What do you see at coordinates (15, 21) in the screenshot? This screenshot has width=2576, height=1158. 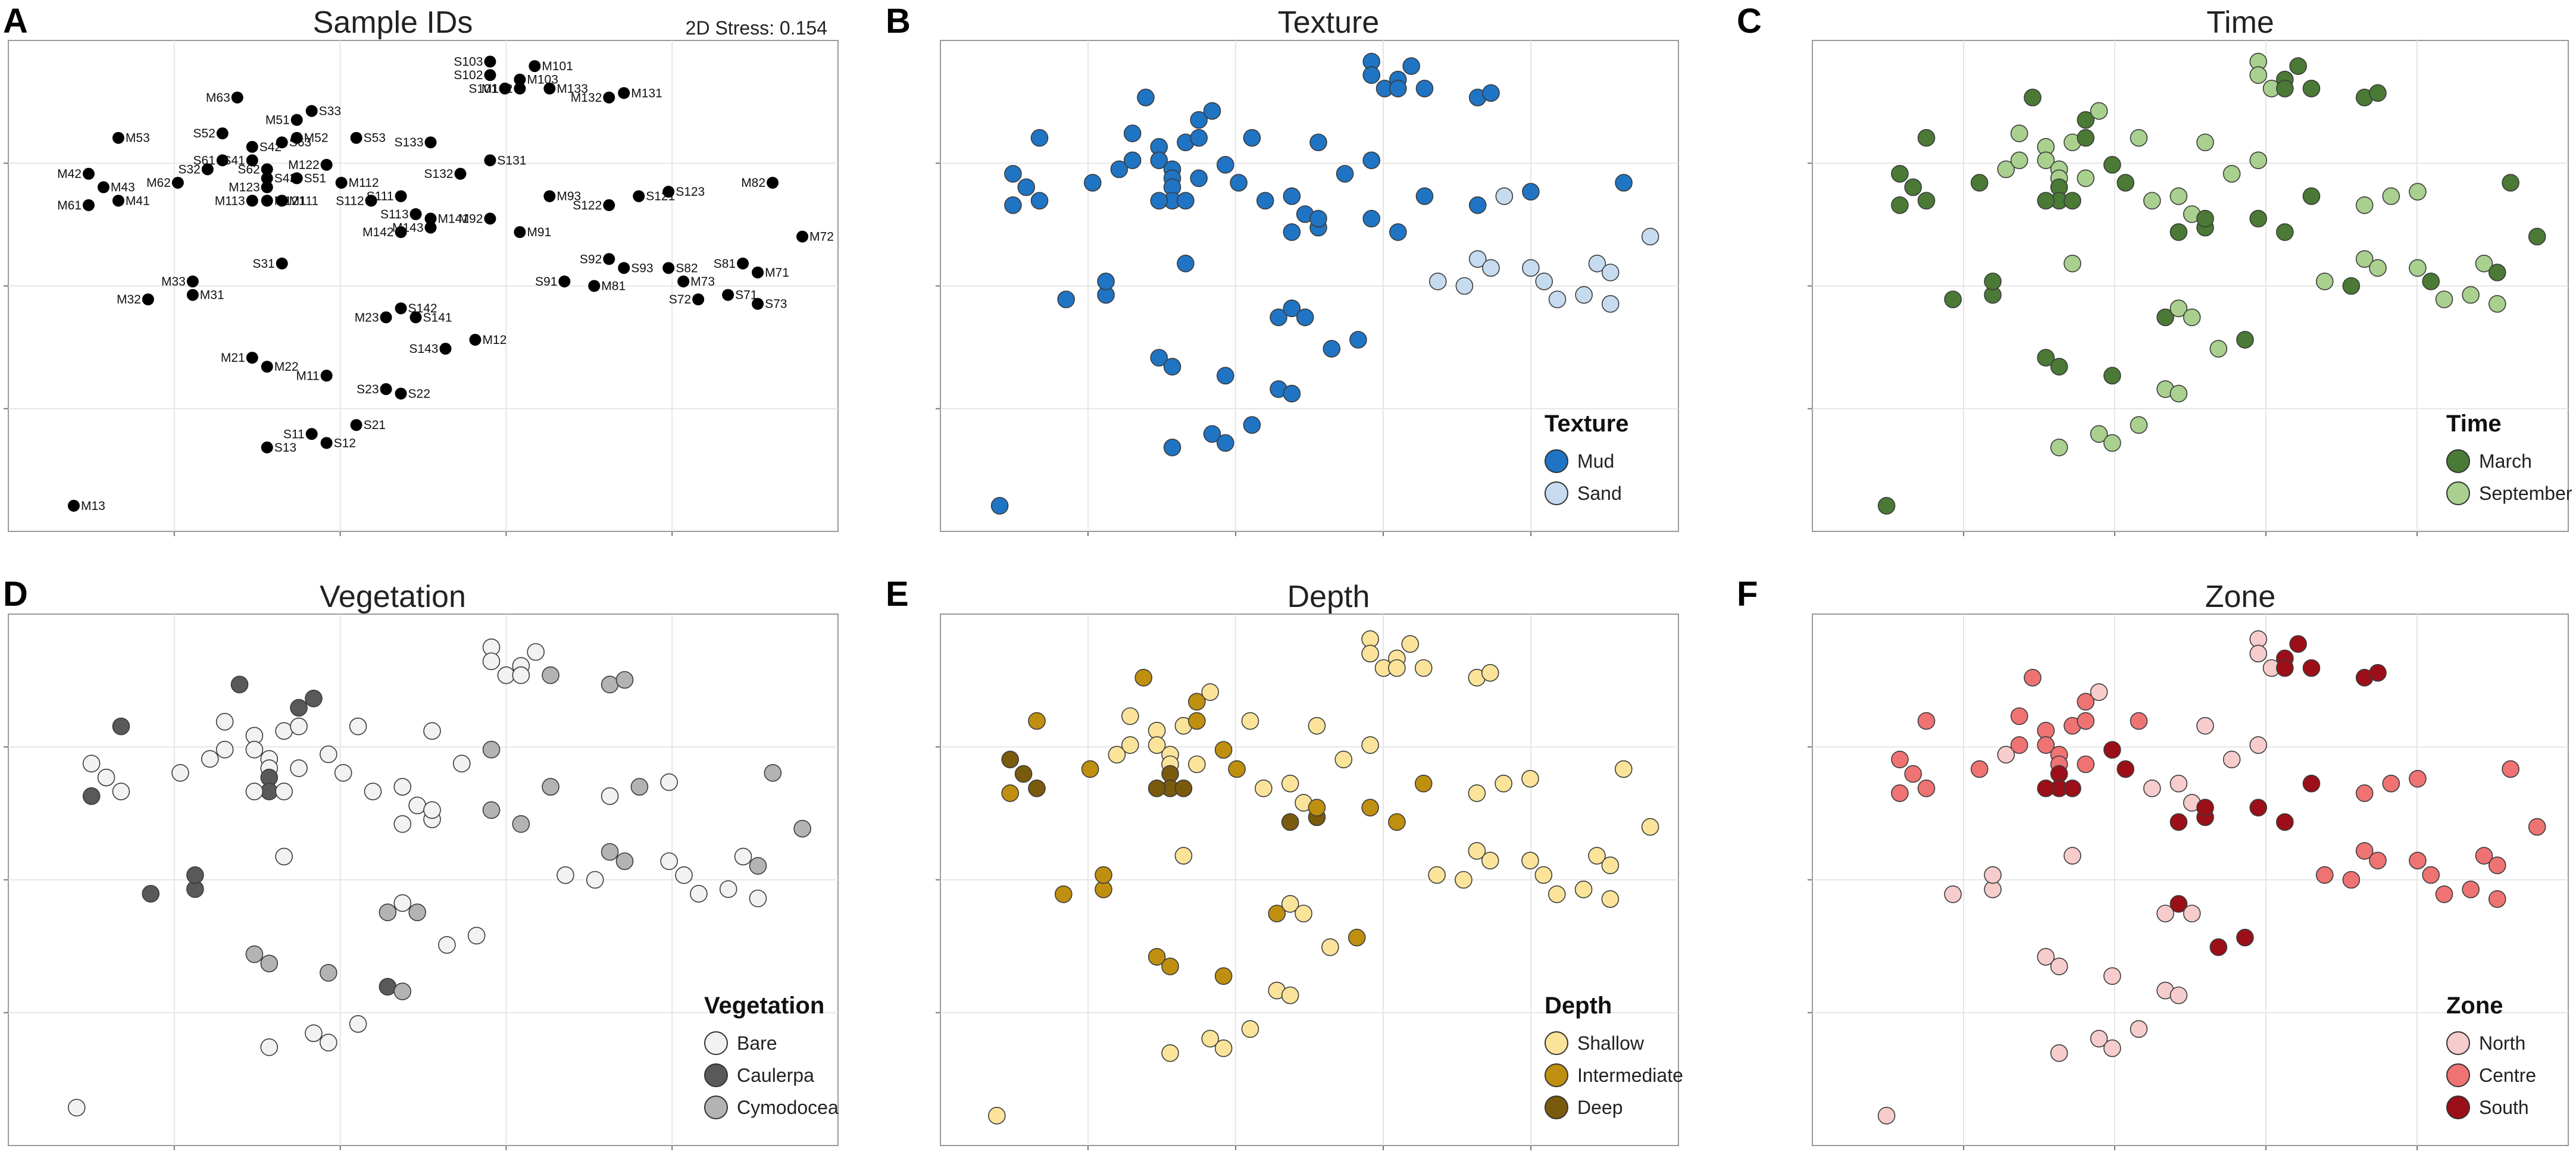 I see `panel-a-letter: A` at bounding box center [15, 21].